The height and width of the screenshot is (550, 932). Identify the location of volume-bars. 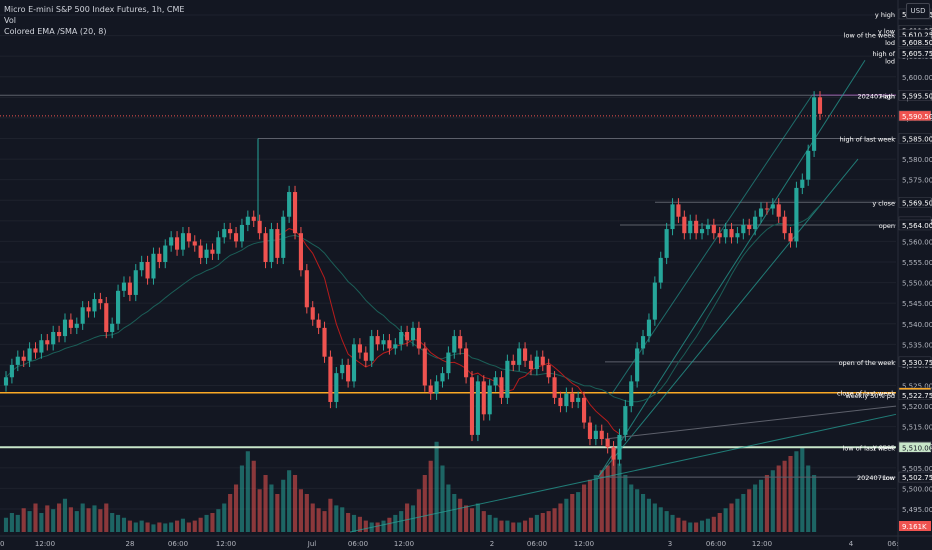
(410, 486).